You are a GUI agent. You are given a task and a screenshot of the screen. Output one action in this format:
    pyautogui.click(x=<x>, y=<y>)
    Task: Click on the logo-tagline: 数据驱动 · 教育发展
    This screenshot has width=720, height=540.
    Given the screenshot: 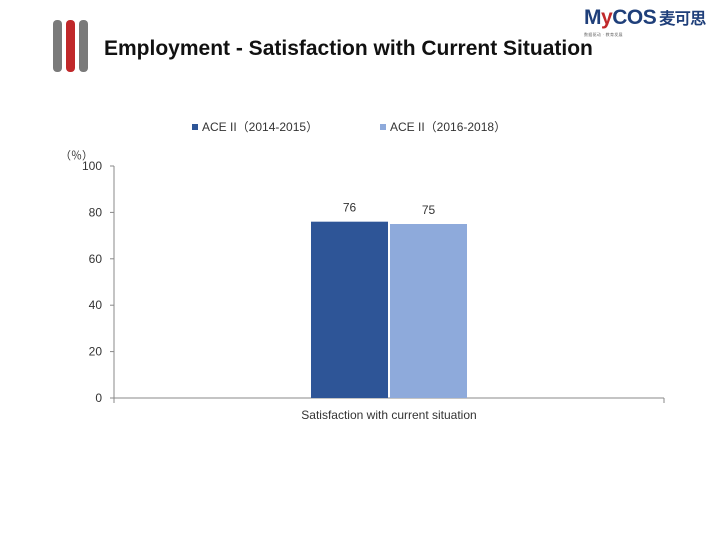 What is the action you would take?
    pyautogui.click(x=603, y=34)
    